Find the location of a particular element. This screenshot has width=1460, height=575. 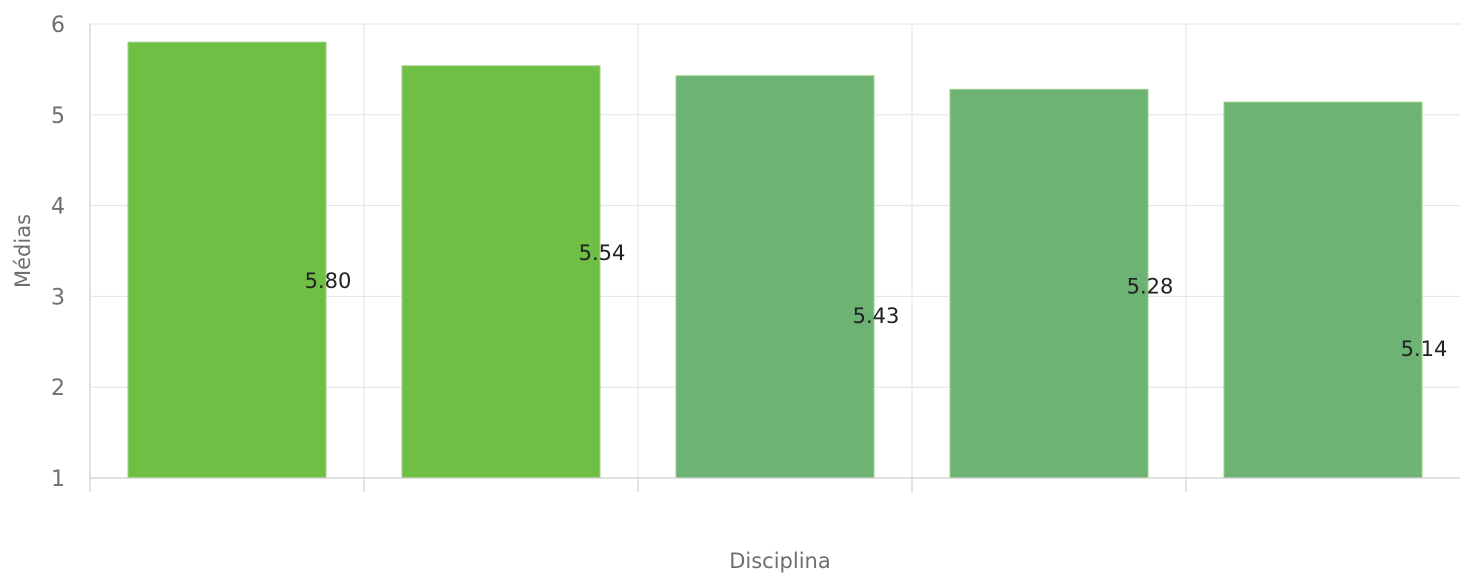

y-axis-title: Médias is located at coordinates (23, 251).